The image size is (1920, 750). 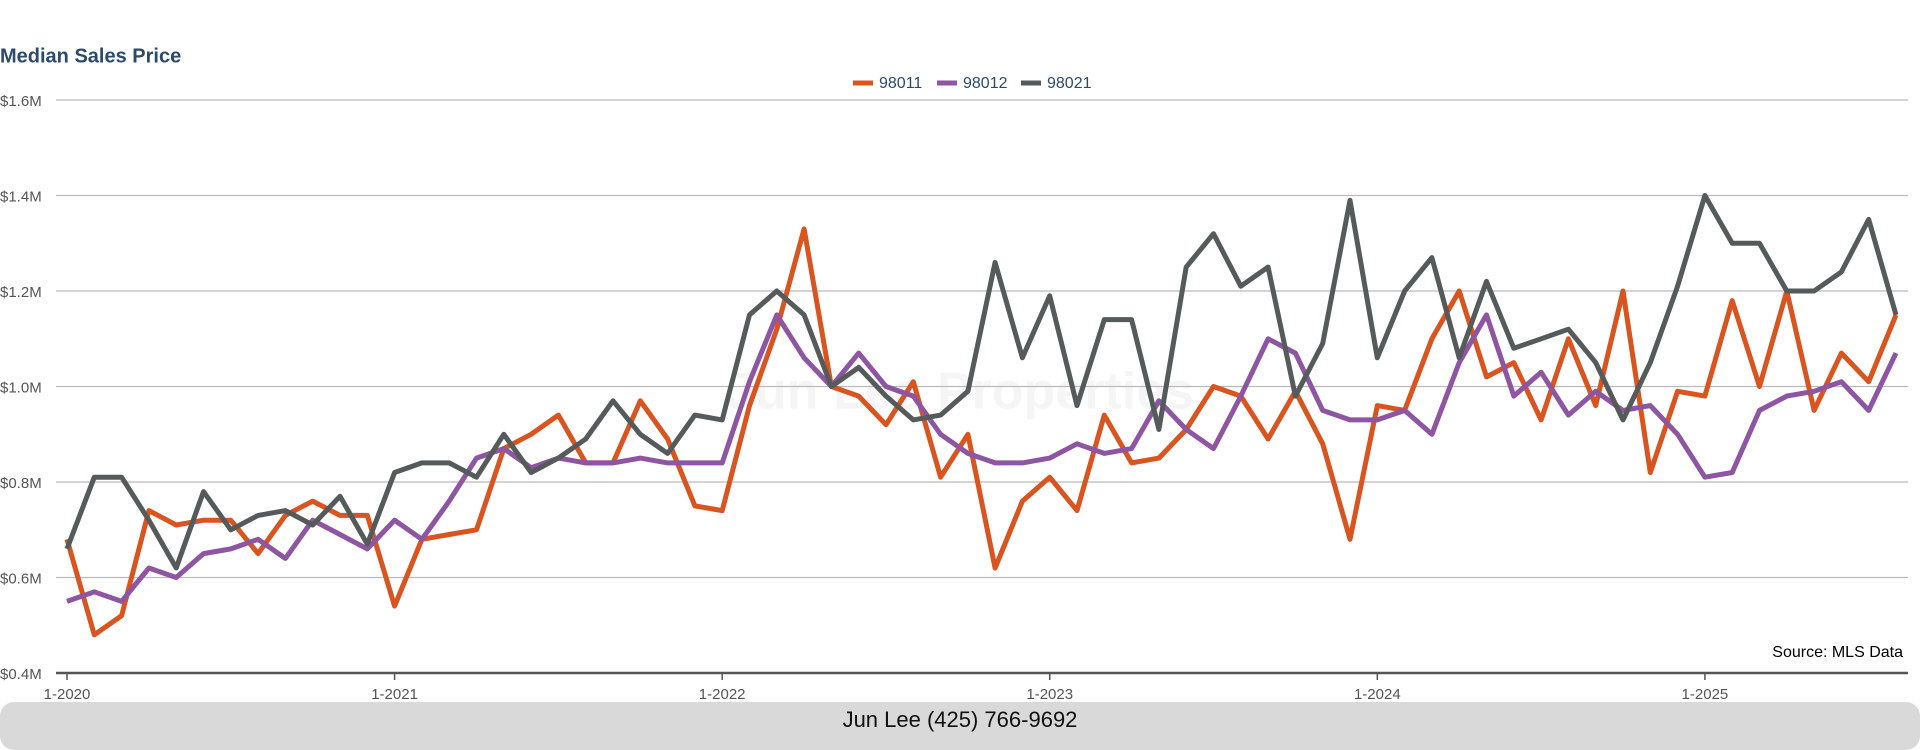 What do you see at coordinates (900, 83) in the screenshot?
I see `legend-label: 98011` at bounding box center [900, 83].